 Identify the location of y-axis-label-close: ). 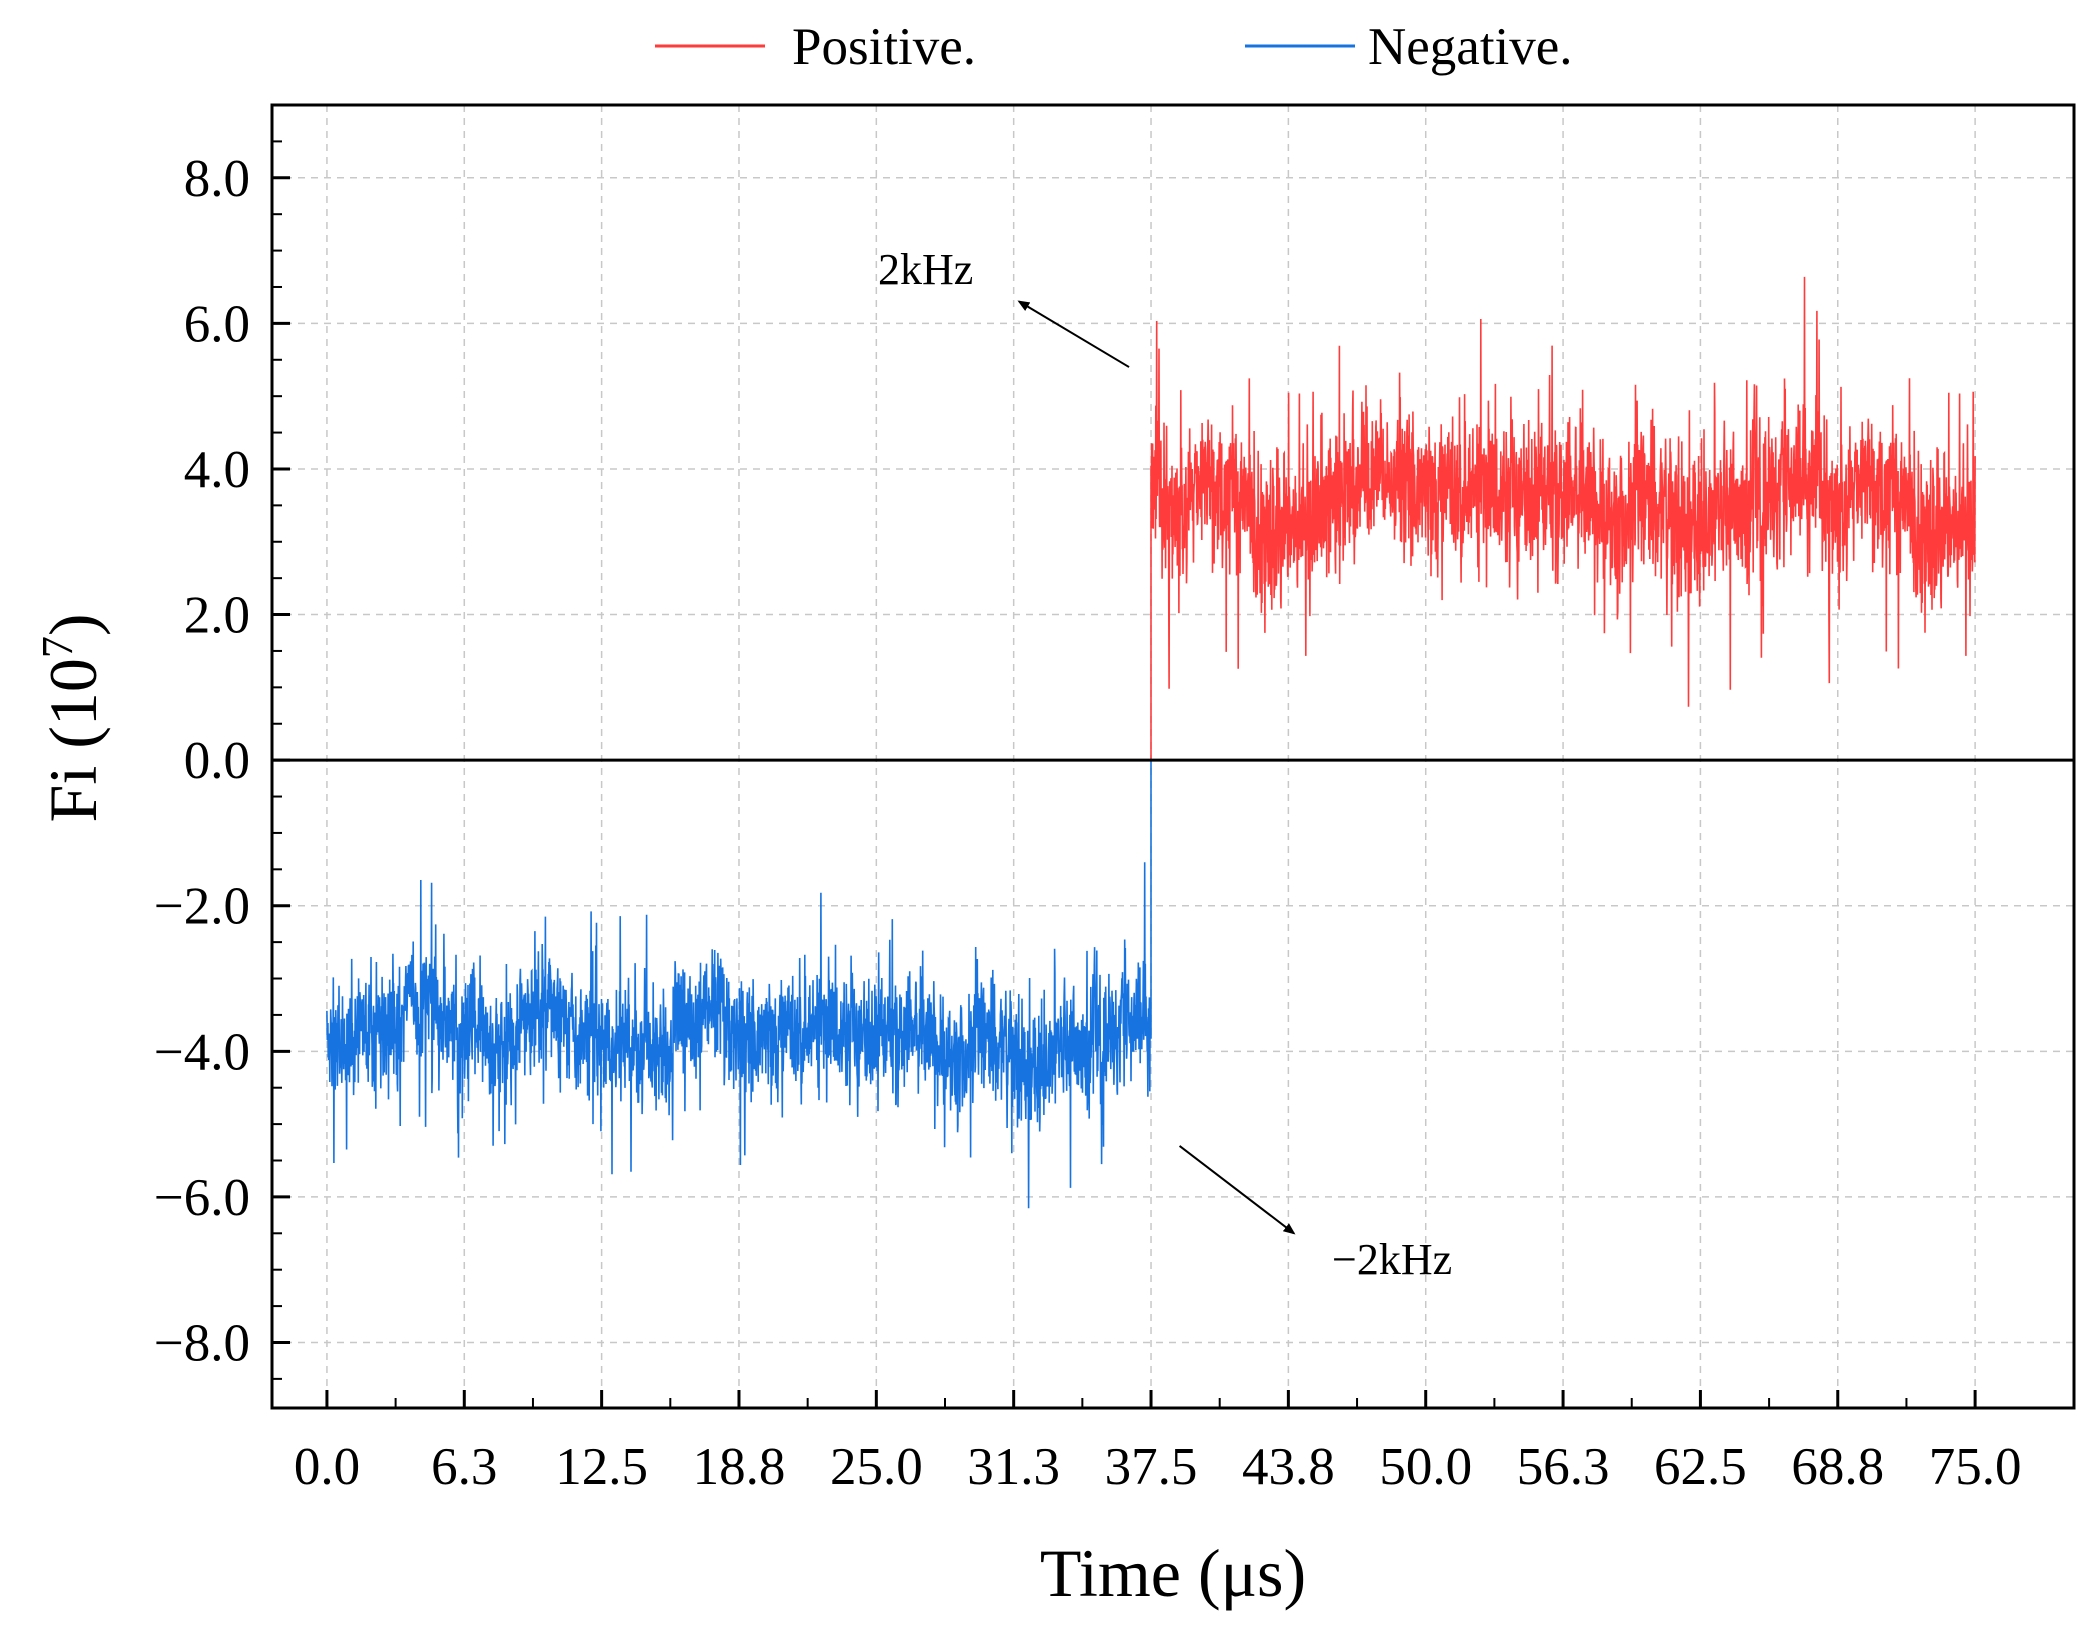
(73, 624).